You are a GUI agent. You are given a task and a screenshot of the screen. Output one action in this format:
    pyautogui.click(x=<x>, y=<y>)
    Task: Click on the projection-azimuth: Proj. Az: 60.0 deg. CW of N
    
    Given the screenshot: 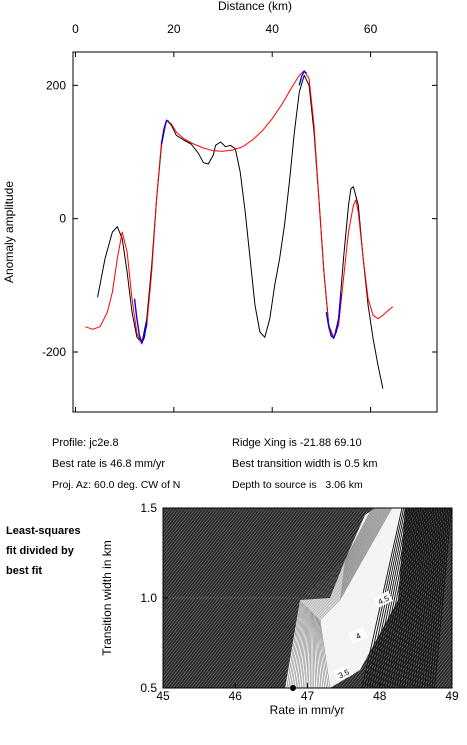 What is the action you would take?
    pyautogui.click(x=116, y=485)
    